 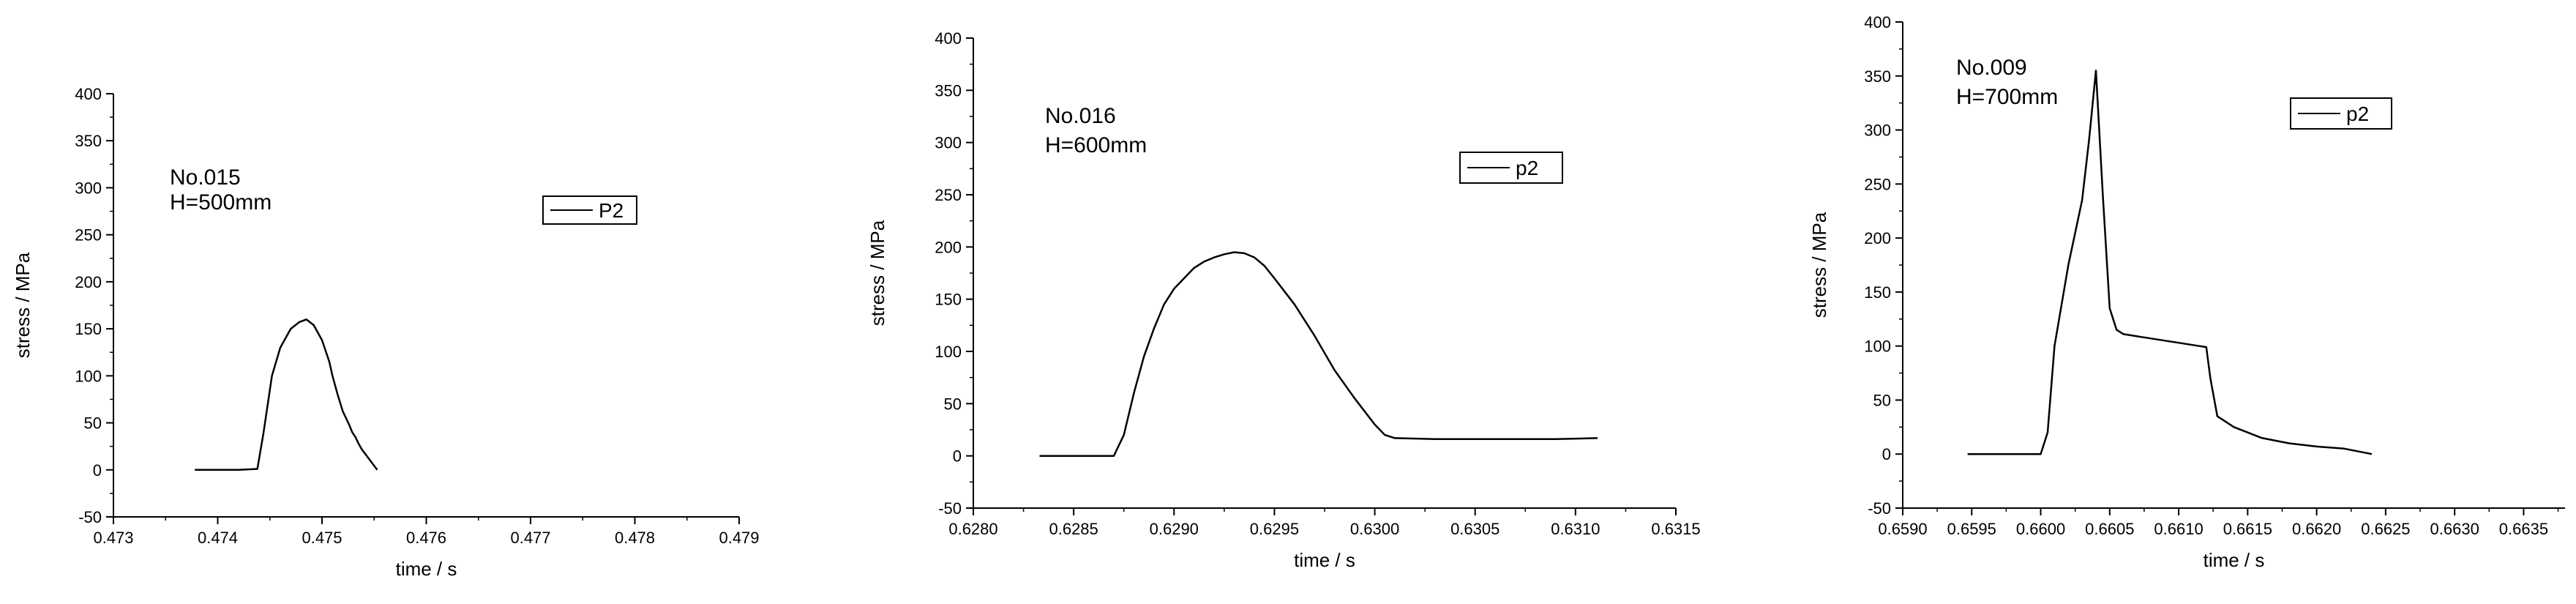 What do you see at coordinates (1374, 529) in the screenshot?
I see `x-tick-label: 0.6300` at bounding box center [1374, 529].